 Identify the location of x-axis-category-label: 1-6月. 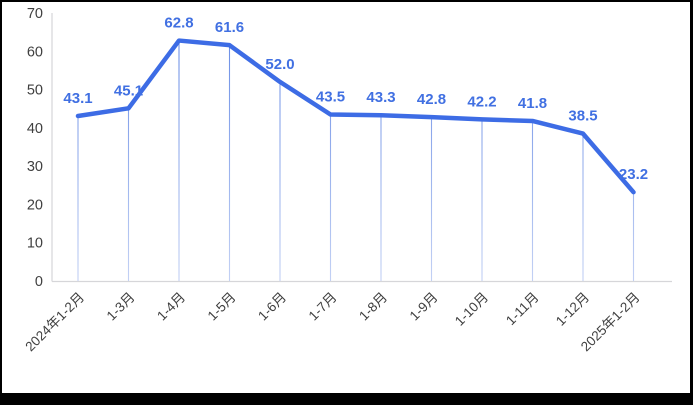
(272, 307).